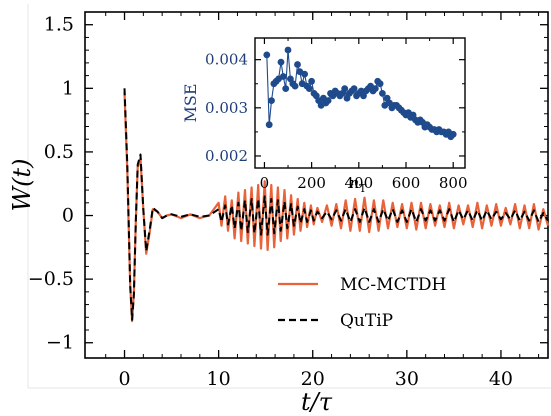 The image size is (551, 416). I want to click on y-axis-label: W(t), so click(22, 184).